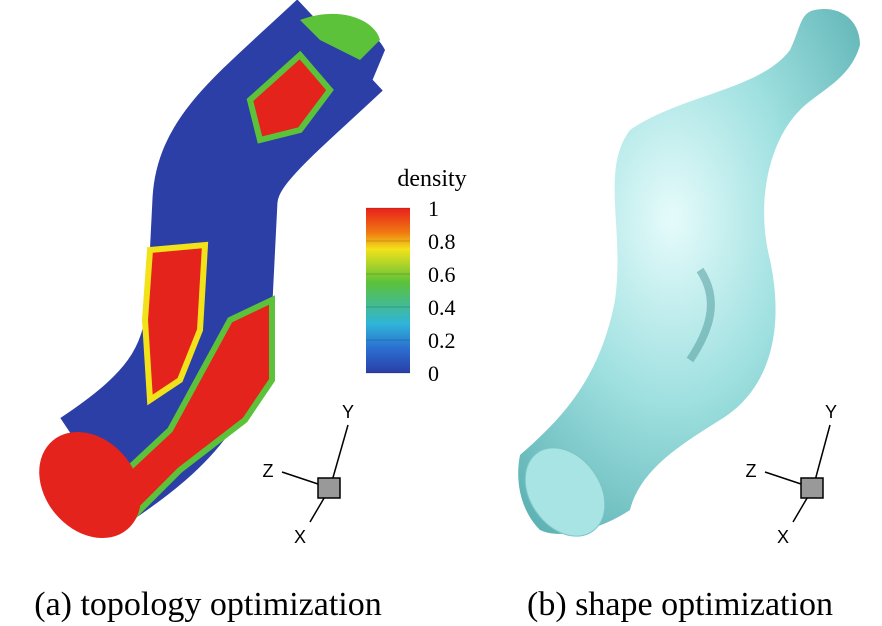  What do you see at coordinates (433, 373) in the screenshot?
I see `colorbar-tick-label: 0` at bounding box center [433, 373].